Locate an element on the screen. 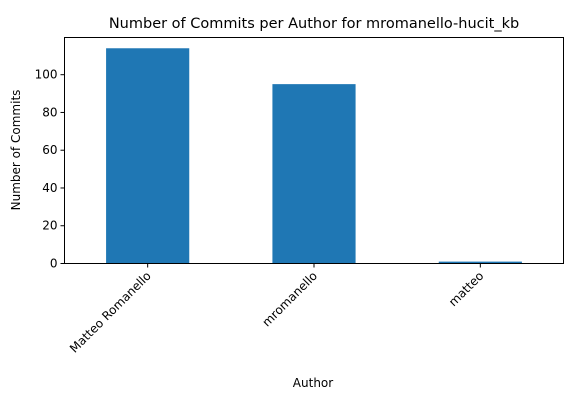 The image size is (571, 401). y-axis: 0 20 40 60 80 100 is located at coordinates (50, 169).